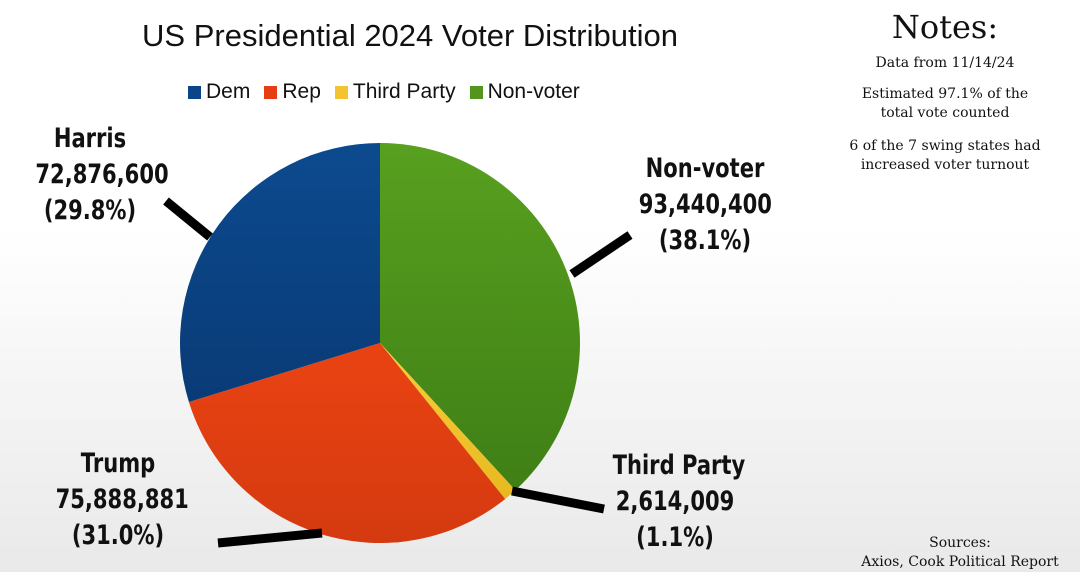  Describe the element at coordinates (280, 272) in the screenshot. I see `pie-slice-harris` at that location.